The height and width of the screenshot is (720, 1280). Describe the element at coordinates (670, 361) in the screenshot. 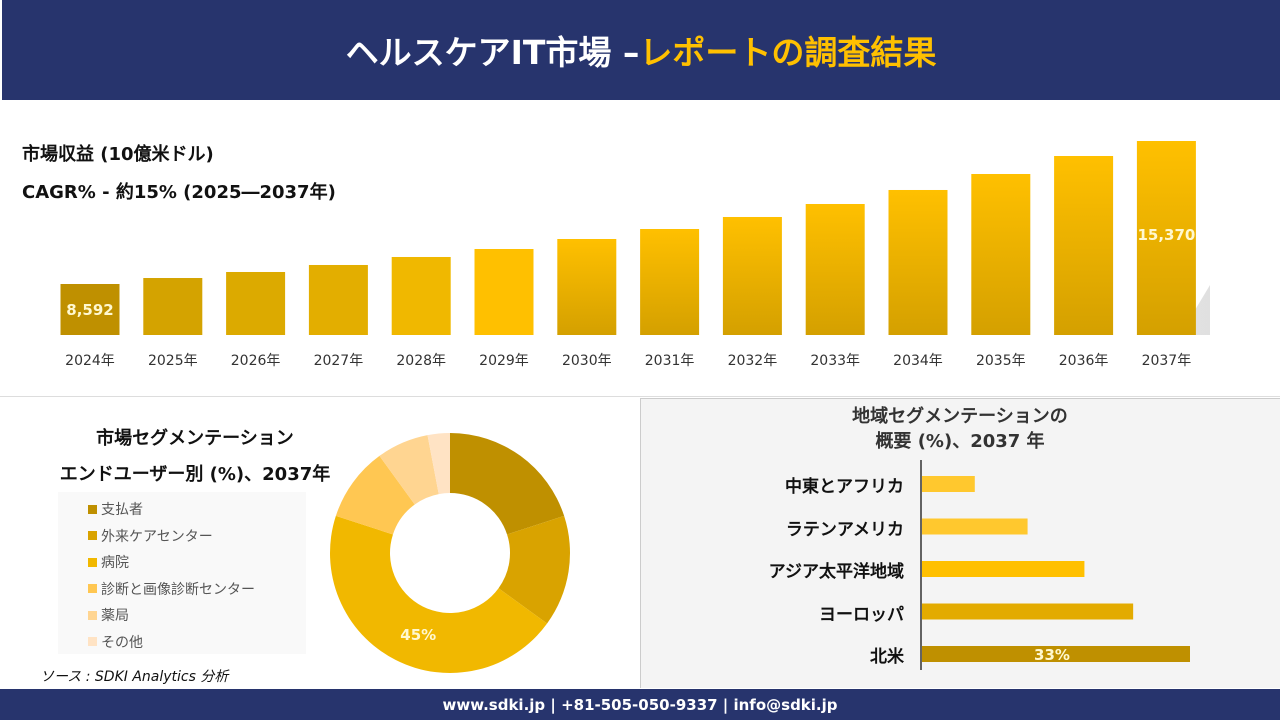

I see `year-tick-label: 2031年` at that location.